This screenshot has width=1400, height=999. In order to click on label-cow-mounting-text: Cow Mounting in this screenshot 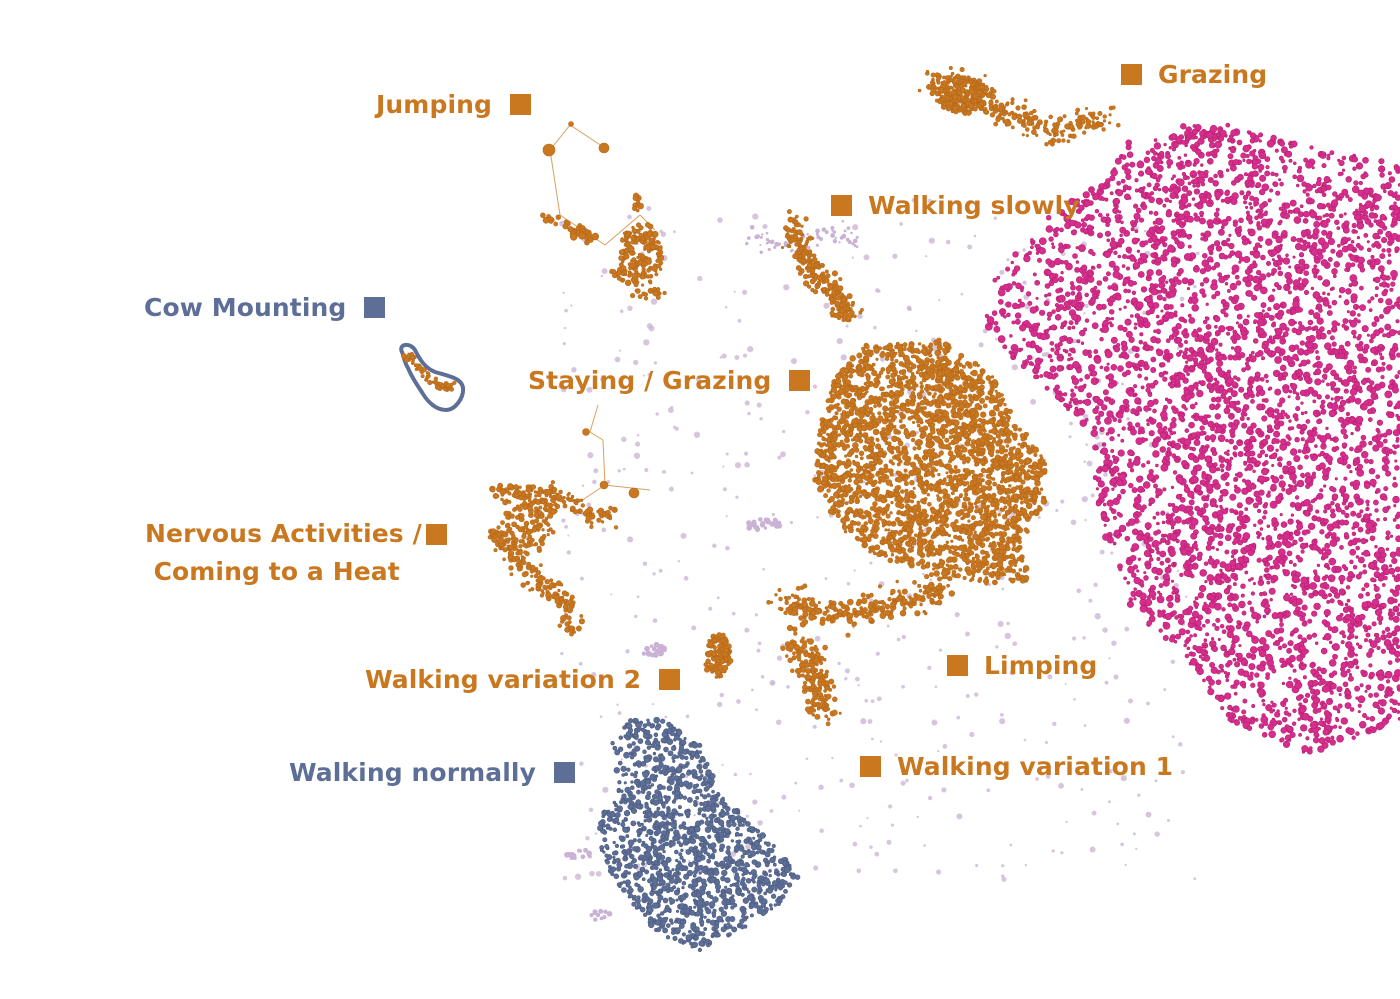, I will do `click(245, 307)`.